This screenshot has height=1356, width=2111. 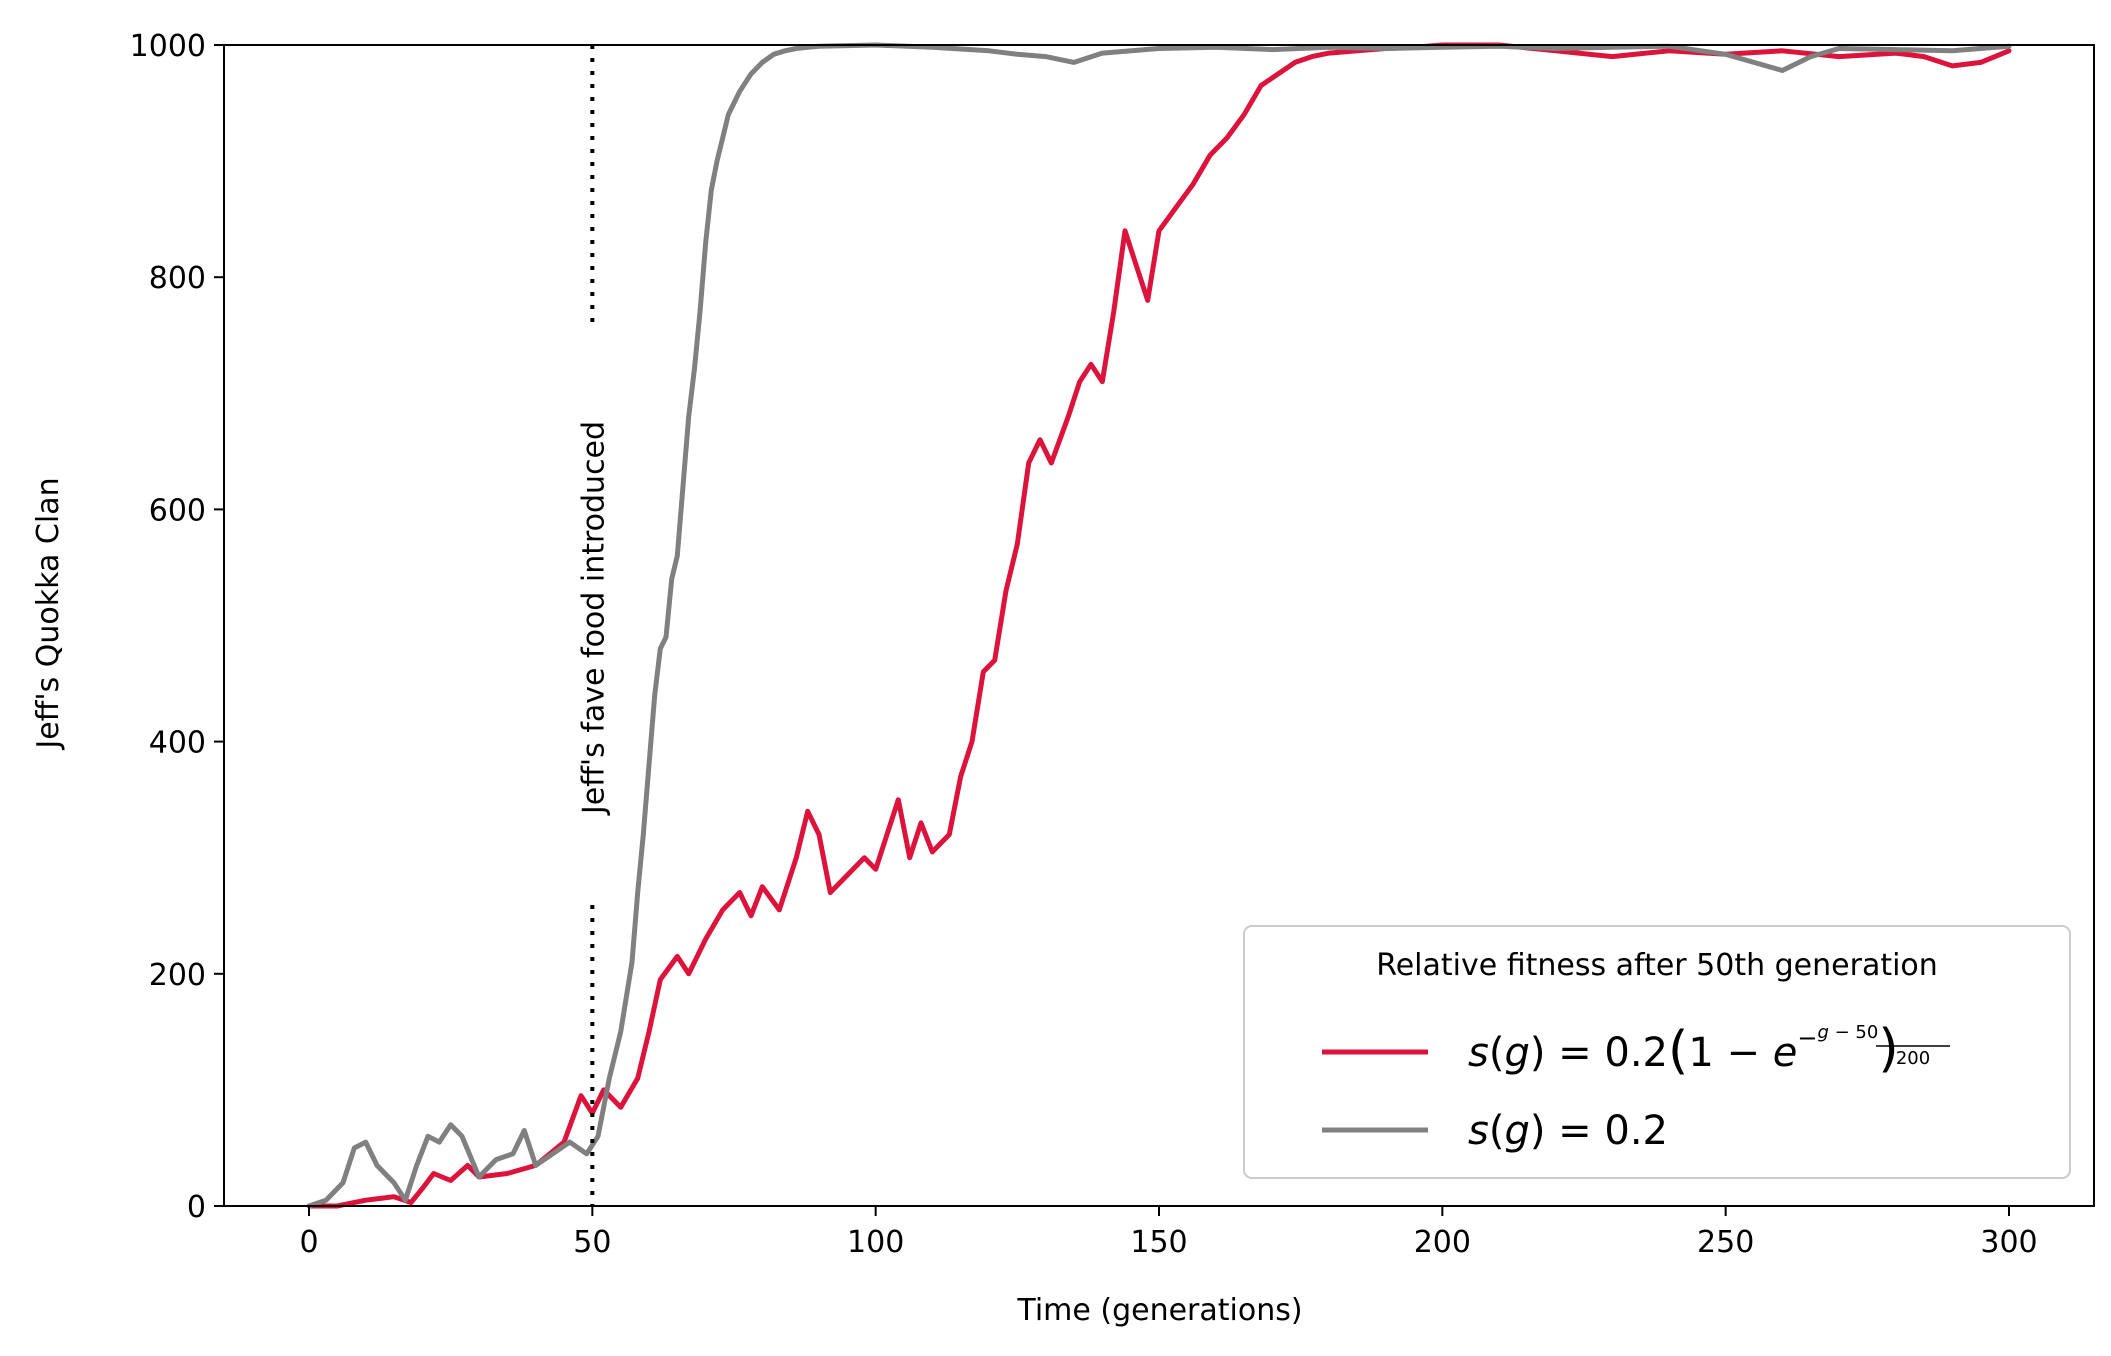 I want to click on x-tick-label: 50, so click(x=592, y=1242).